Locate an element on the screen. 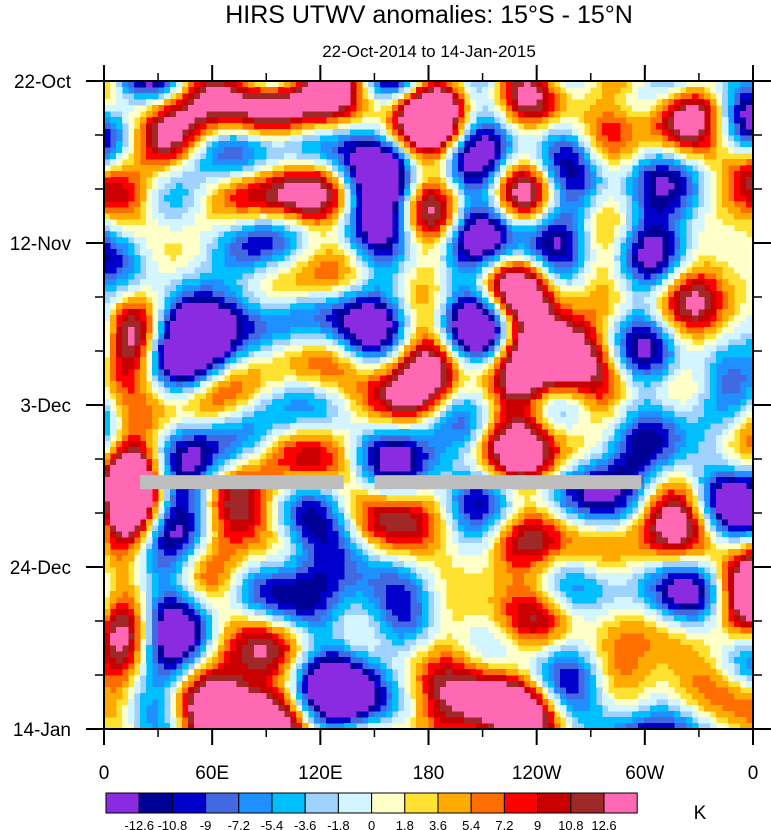  colorbar-level-label: -3.6 is located at coordinates (305, 824).